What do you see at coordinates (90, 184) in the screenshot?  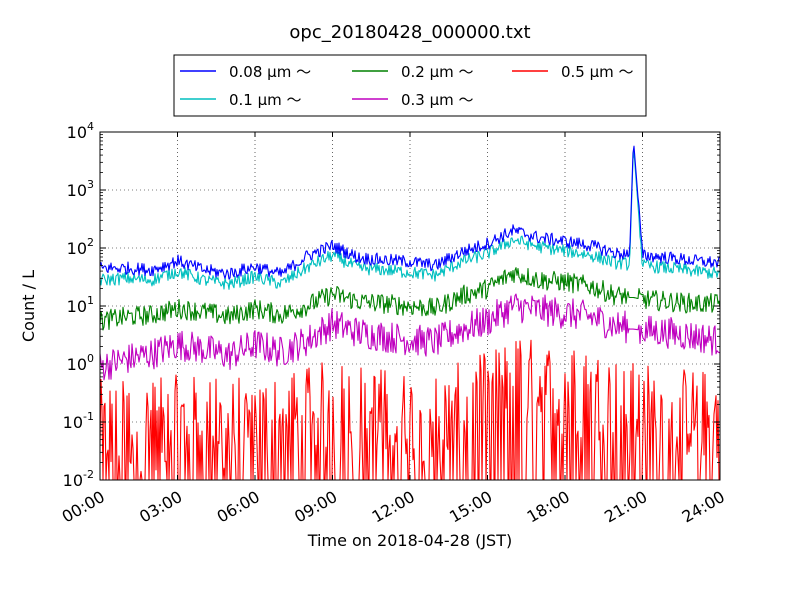 I see `y-tick-exponent: 3` at bounding box center [90, 184].